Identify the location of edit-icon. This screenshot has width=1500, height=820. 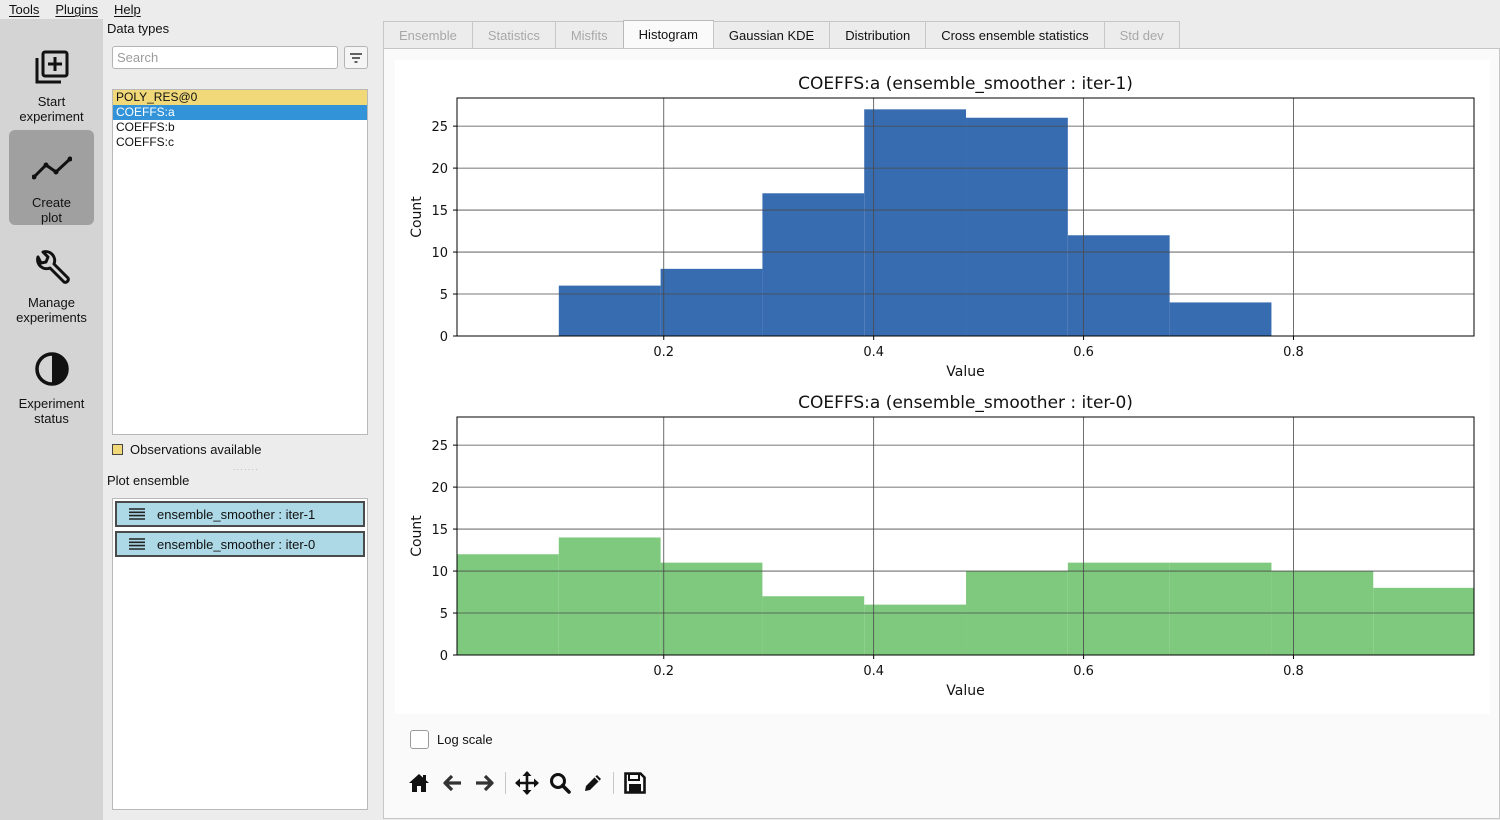
(592, 783).